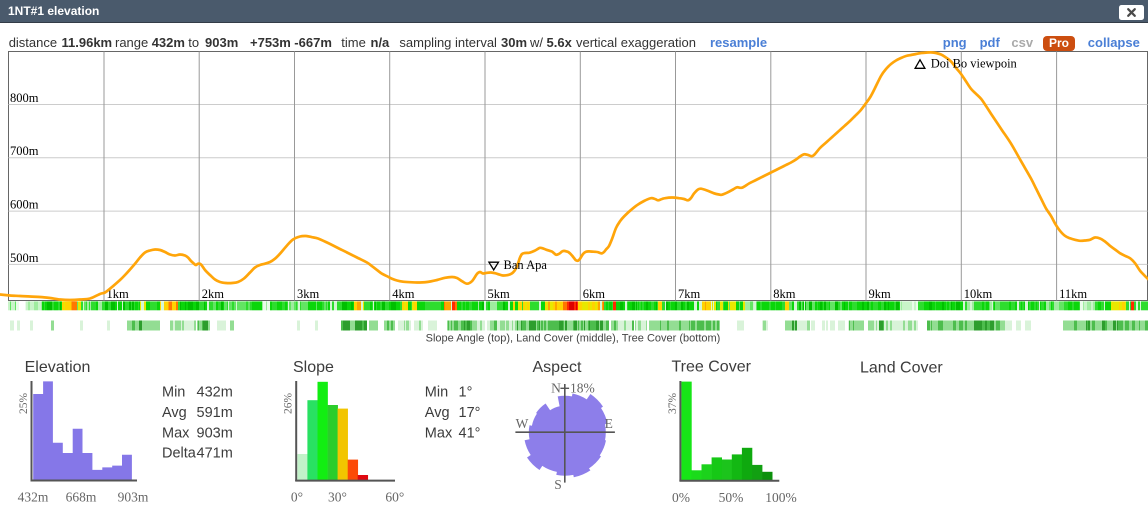  What do you see at coordinates (470, 413) in the screenshot?
I see `svg-text: 17°` at bounding box center [470, 413].